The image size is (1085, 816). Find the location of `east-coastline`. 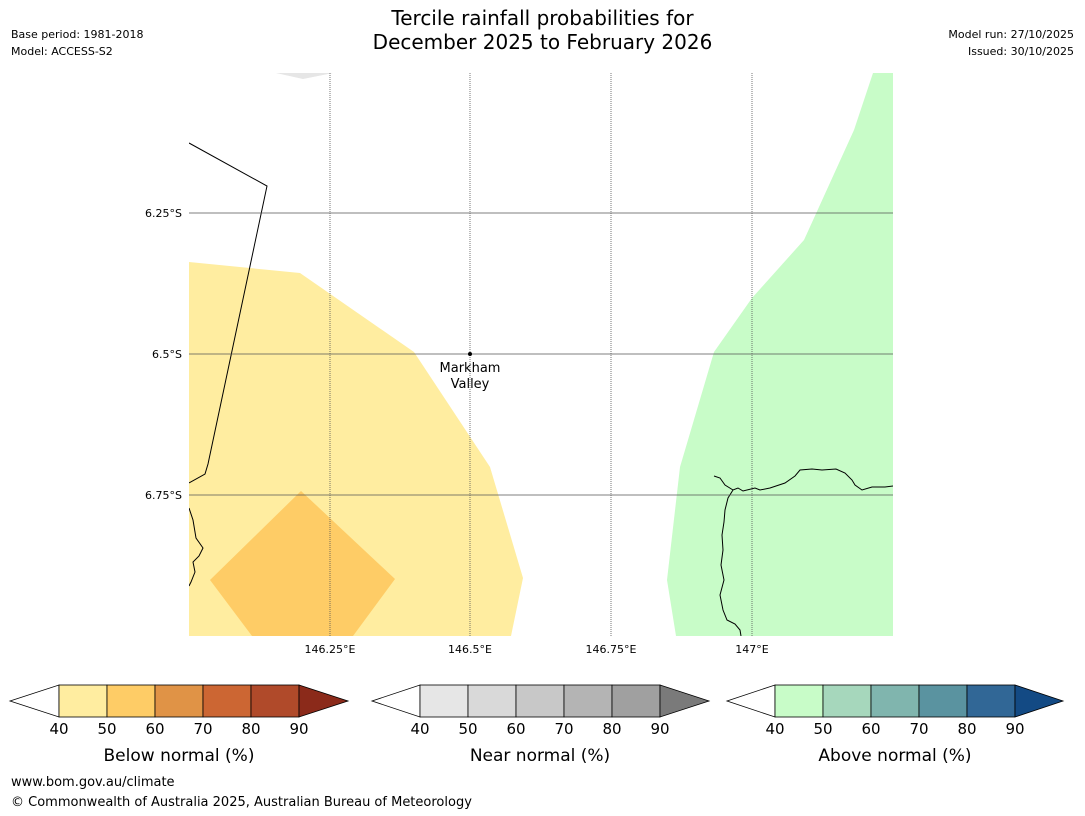

east-coastline is located at coordinates (803, 480).